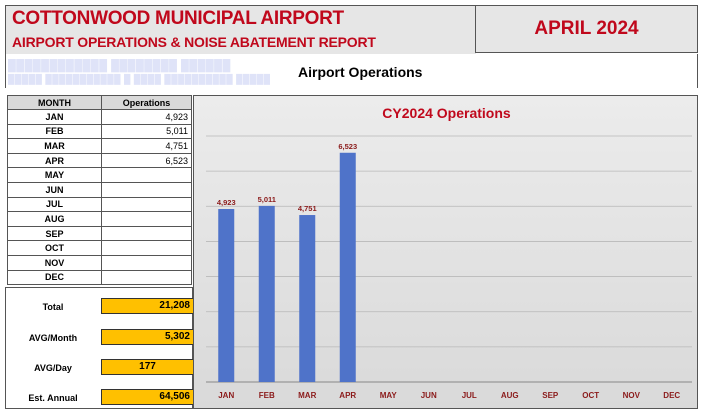 This screenshot has height=415, width=703. What do you see at coordinates (307, 395) in the screenshot?
I see `x-tick-label: MAR` at bounding box center [307, 395].